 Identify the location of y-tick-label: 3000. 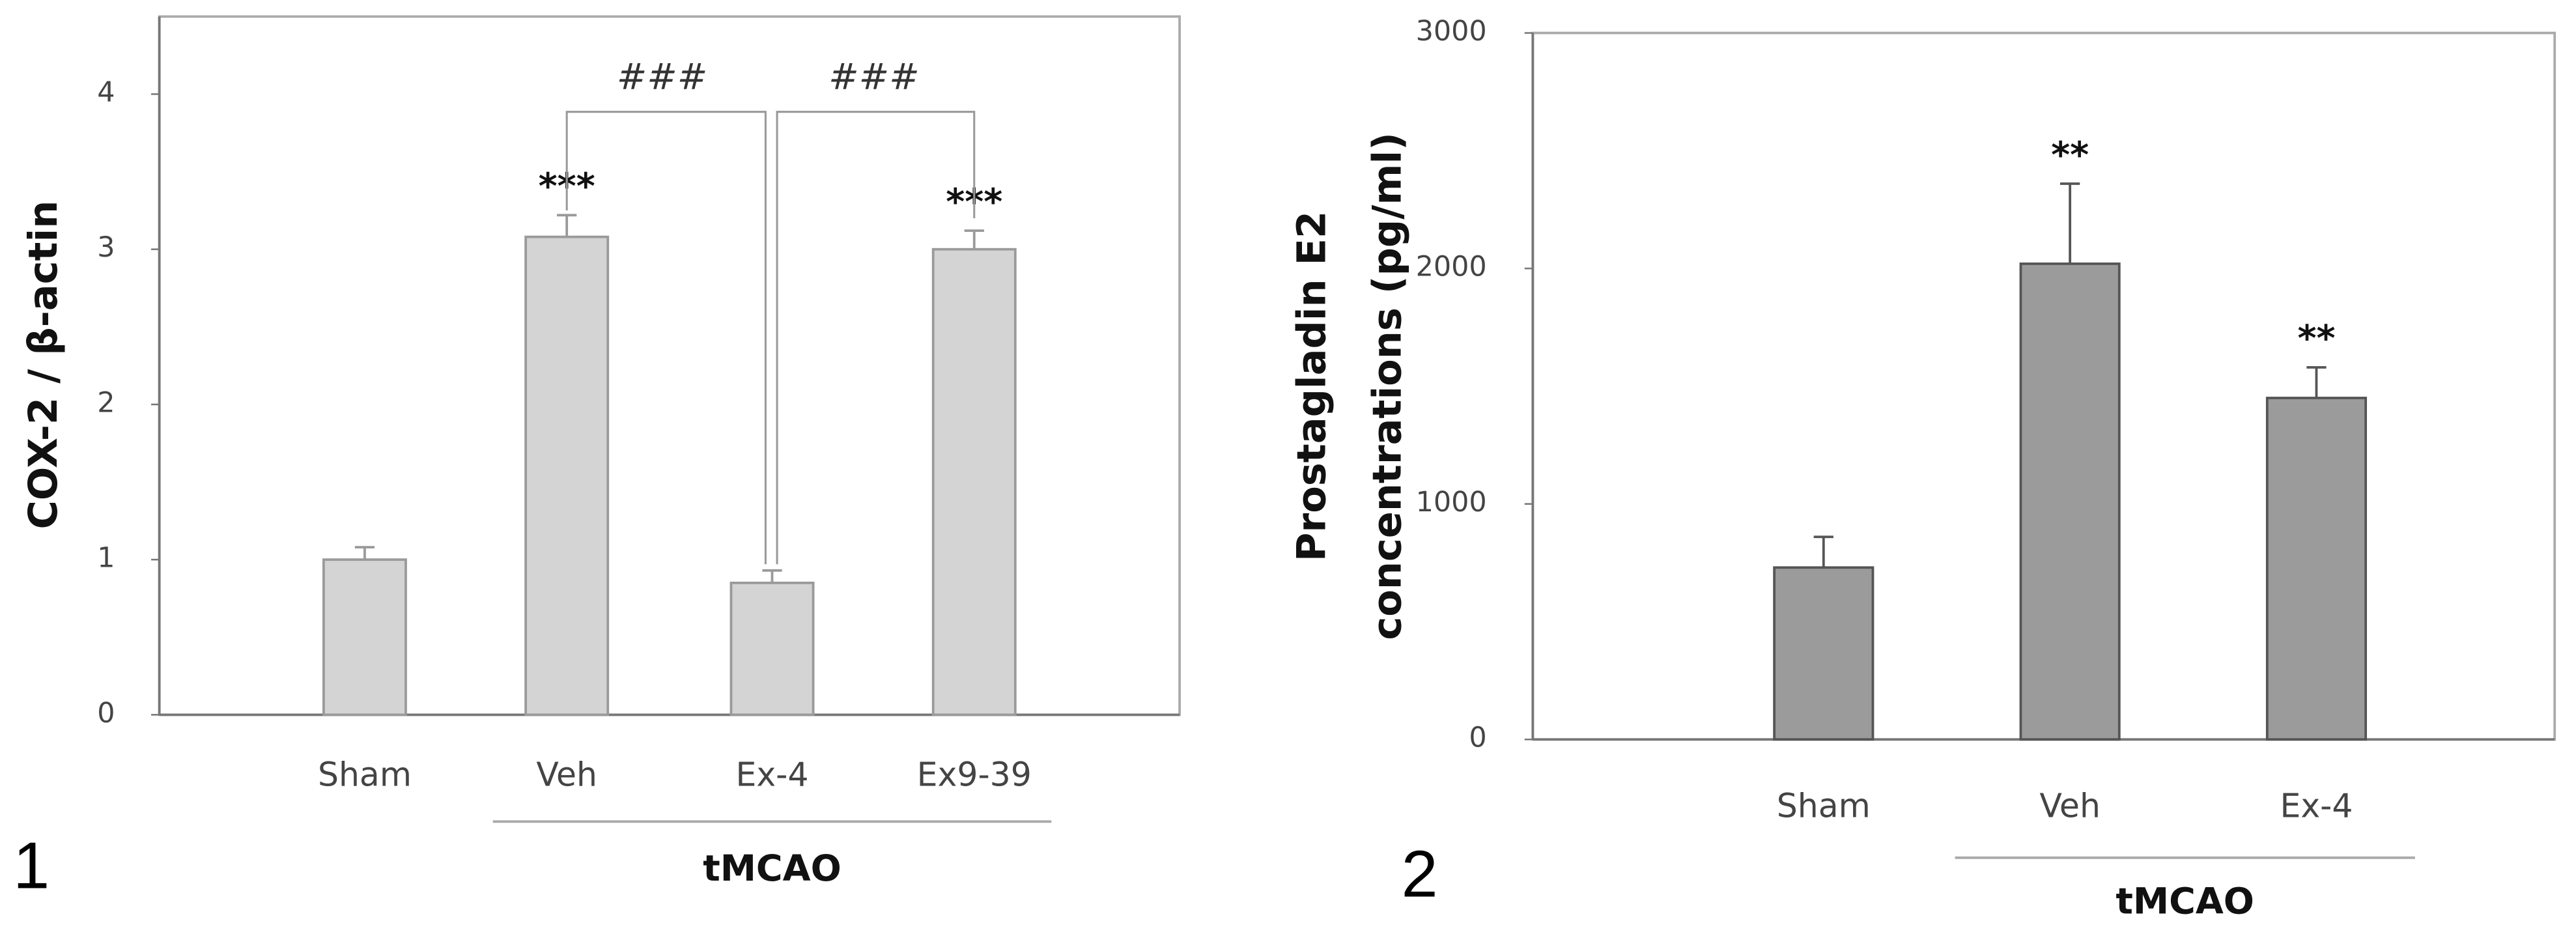
(1451, 32).